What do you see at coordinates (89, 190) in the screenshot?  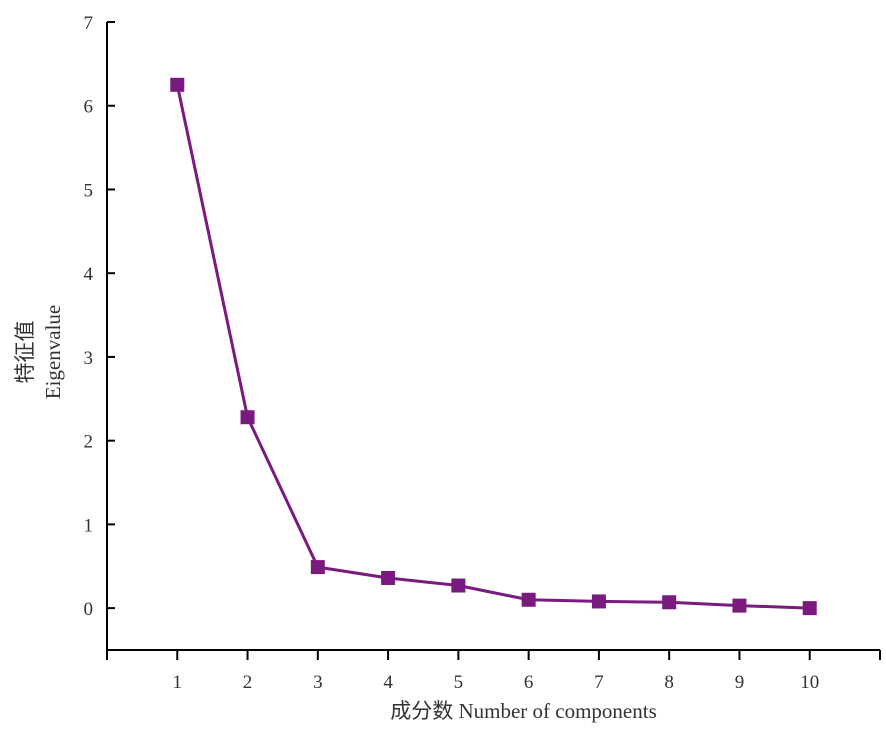 I see `y-tick-label: 5` at bounding box center [89, 190].